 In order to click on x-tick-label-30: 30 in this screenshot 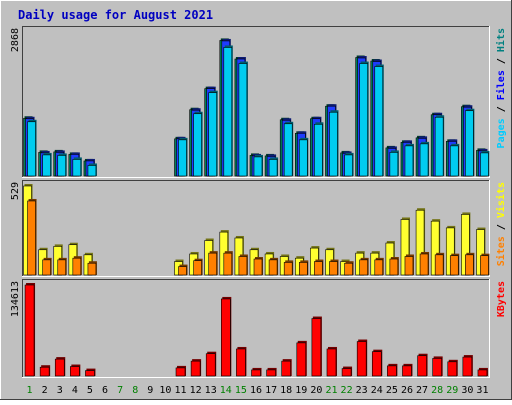, I will do `click(467, 390)`.